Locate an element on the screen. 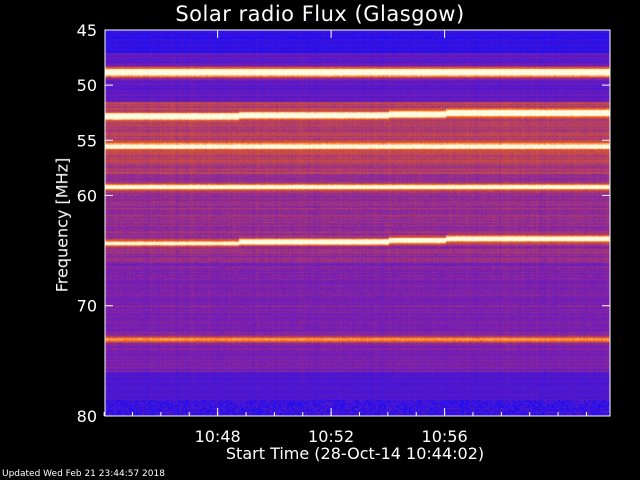 This screenshot has height=480, width=640. y-tick-label: 70 is located at coordinates (87, 306).